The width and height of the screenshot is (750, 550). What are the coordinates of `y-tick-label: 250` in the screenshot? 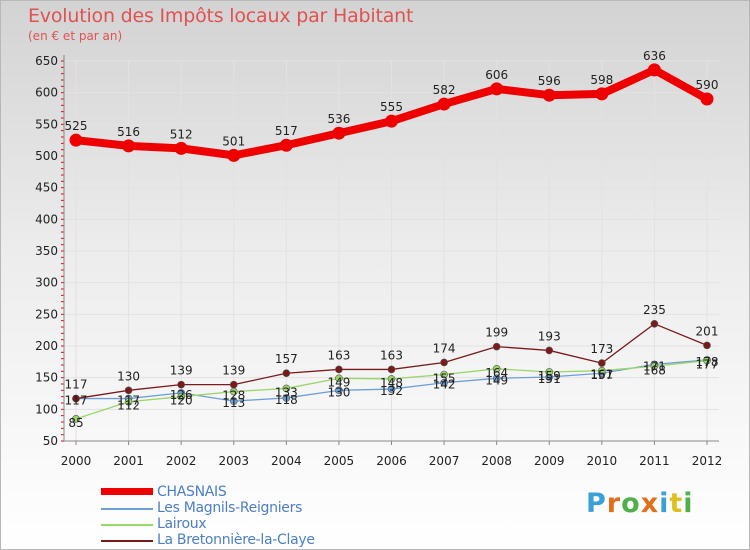 It's located at (46, 314).